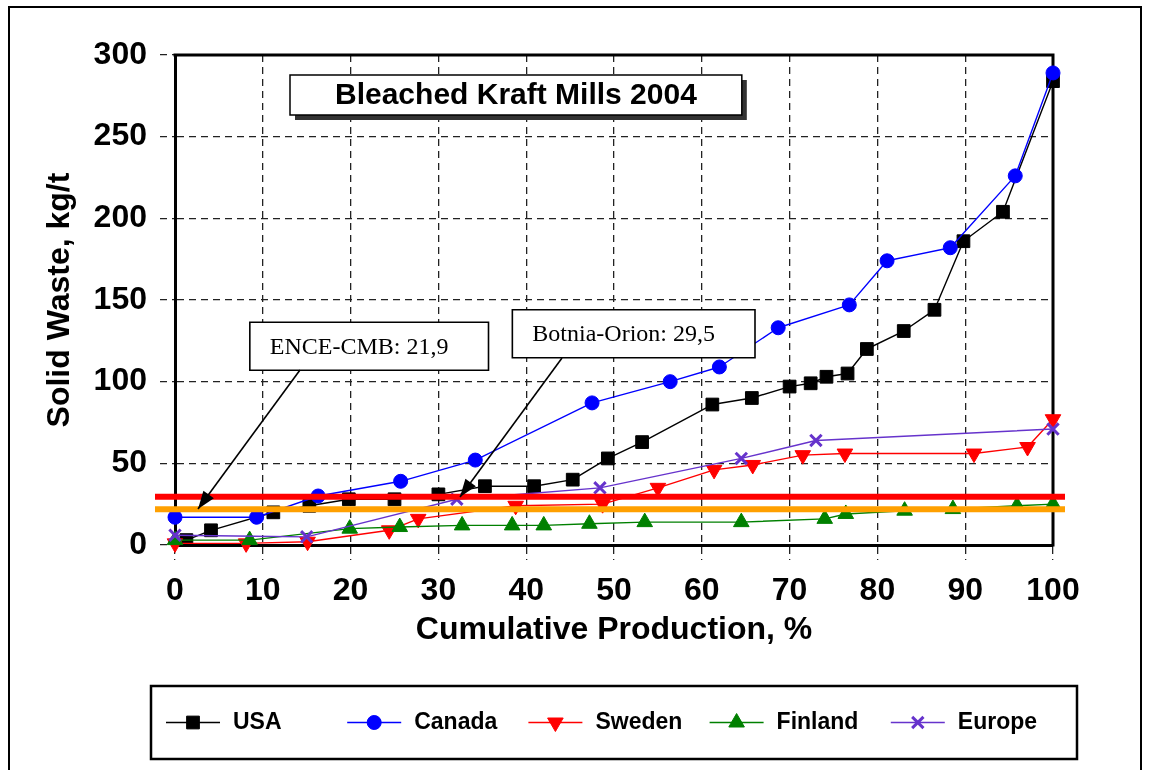 This screenshot has height=770, width=1150. What do you see at coordinates (965, 589) in the screenshot?
I see `x-tick-label: 90` at bounding box center [965, 589].